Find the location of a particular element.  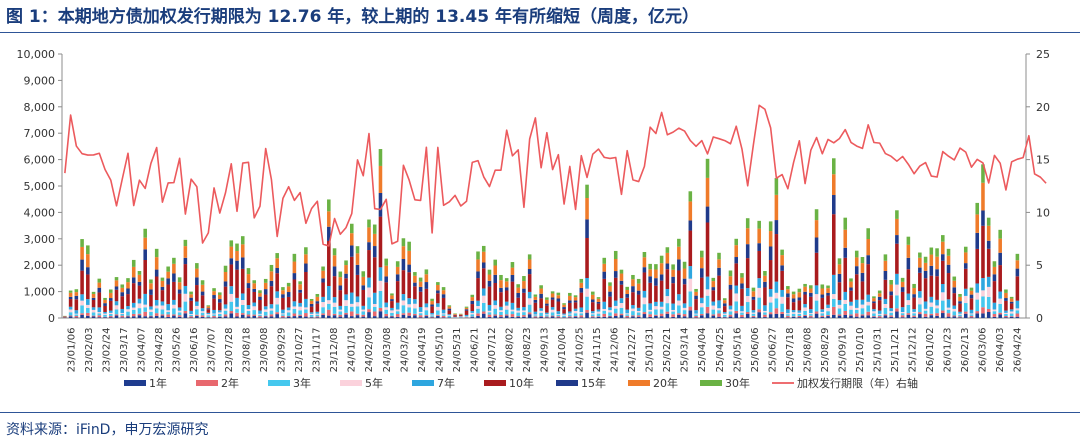

legend-label: 加权发行期限（年）右轴 is located at coordinates (857, 383).